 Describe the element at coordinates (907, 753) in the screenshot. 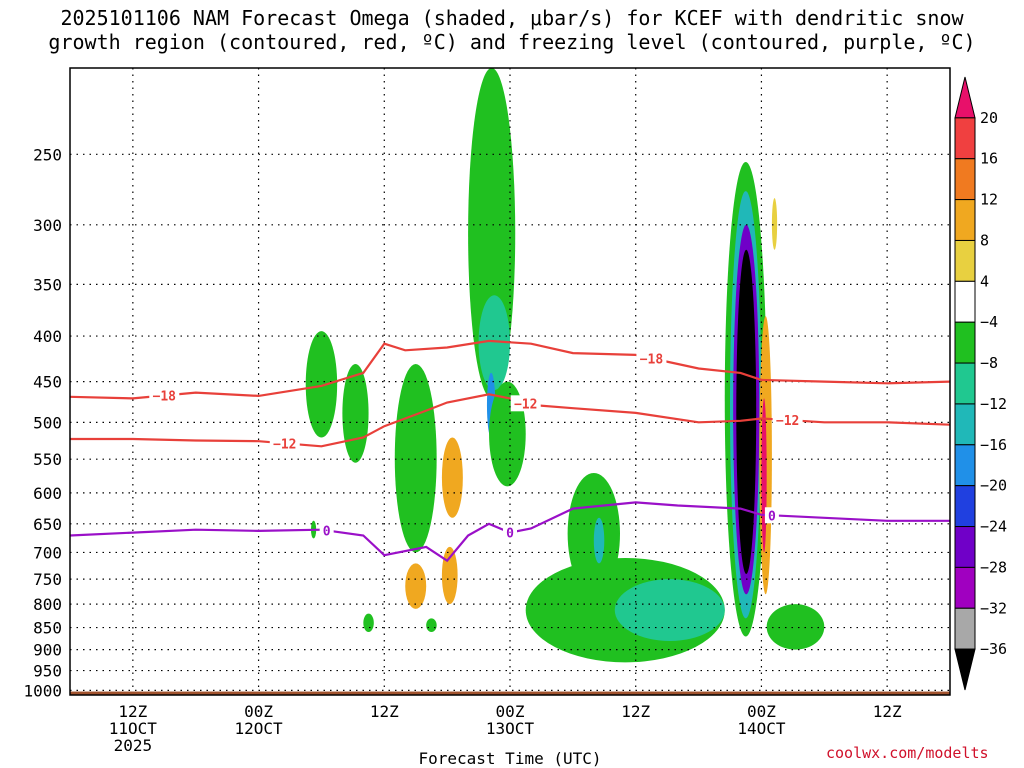

I see `credit-link: coolwx.com/modelts` at that location.